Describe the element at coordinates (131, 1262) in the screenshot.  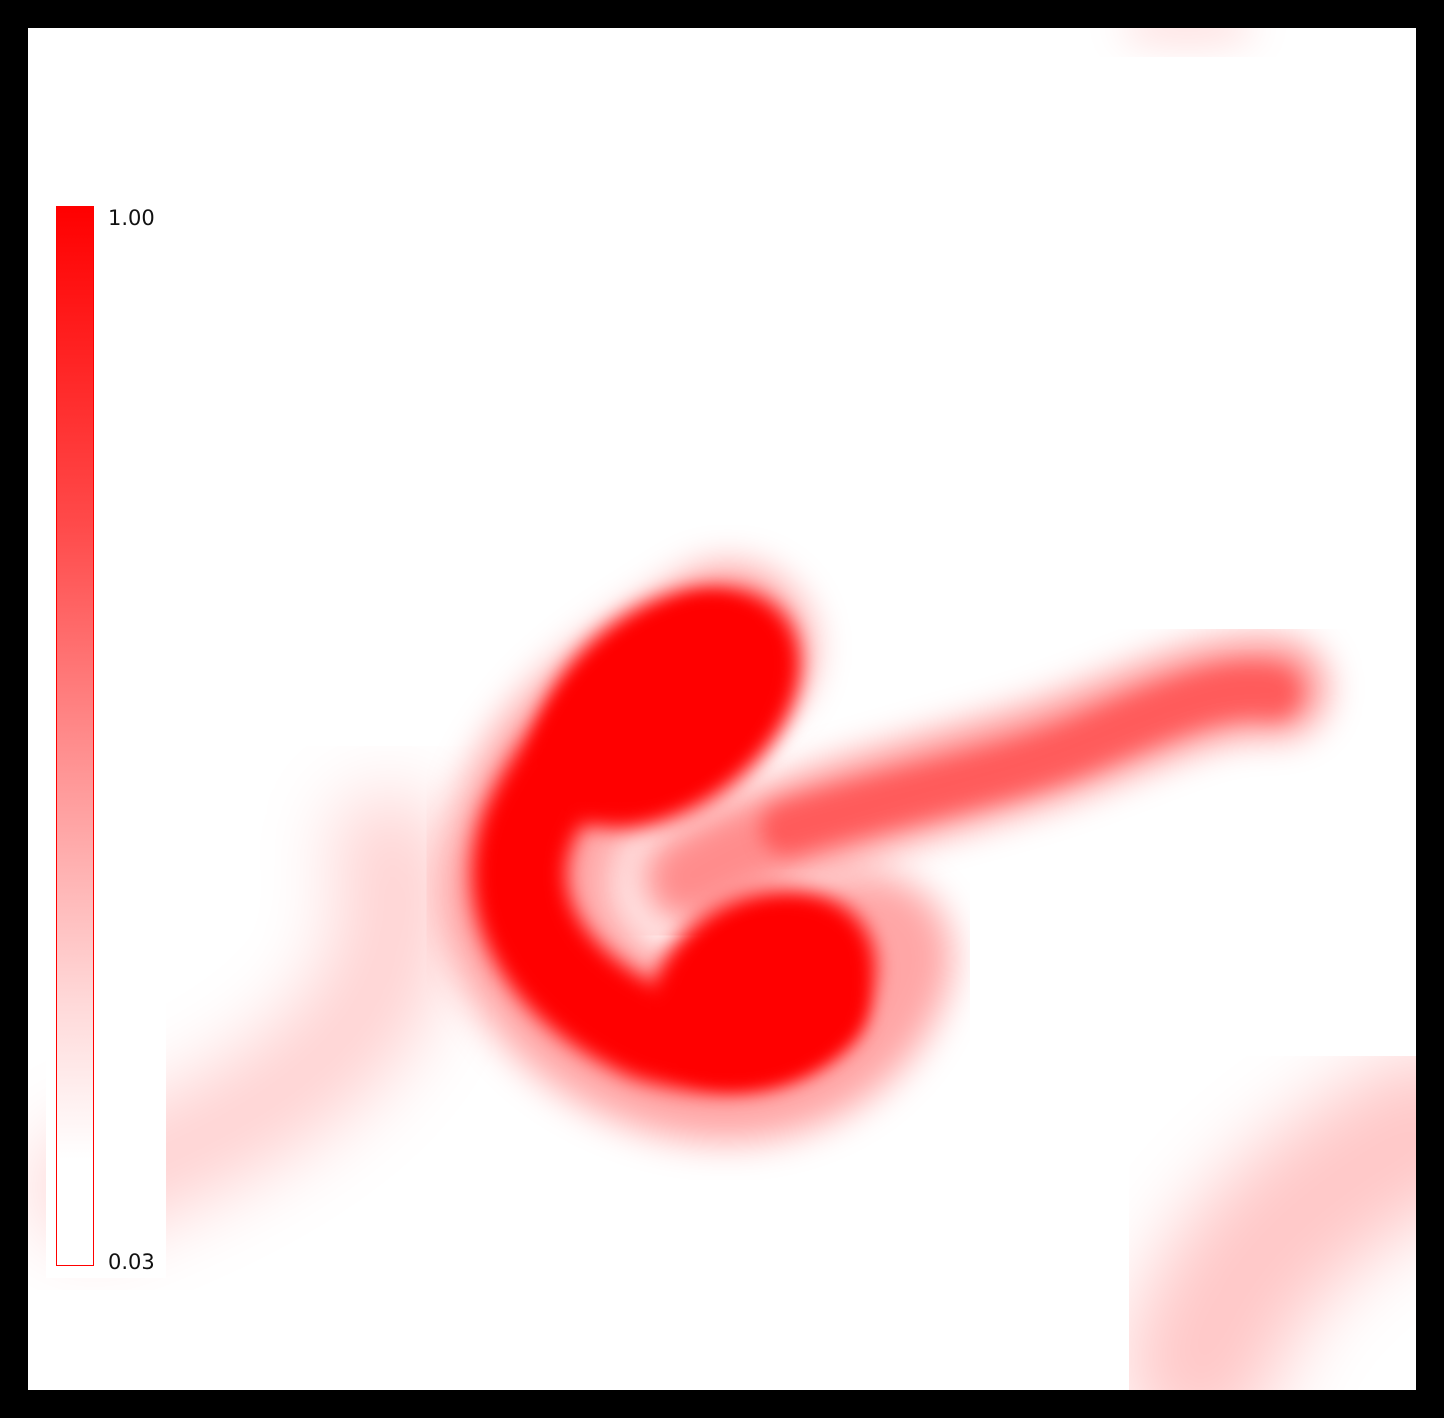
I see `colorbar-min-label: 0.03` at that location.